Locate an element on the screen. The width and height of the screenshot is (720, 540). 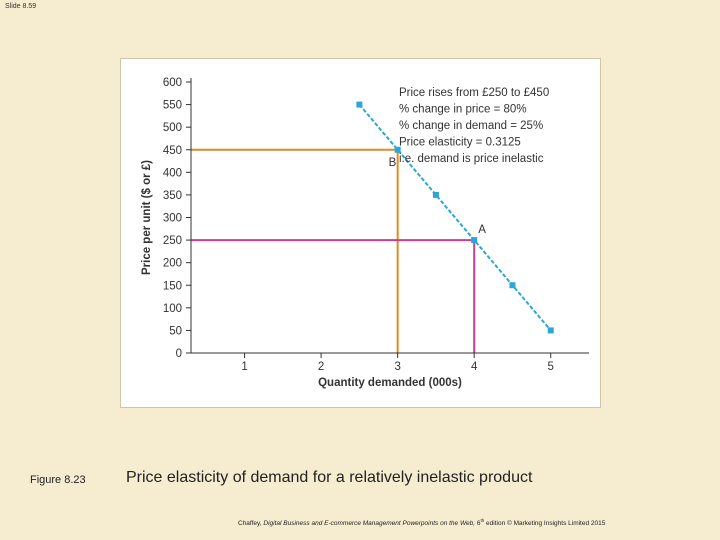
figure-label: Figure 8.23 is located at coordinates (58, 480).